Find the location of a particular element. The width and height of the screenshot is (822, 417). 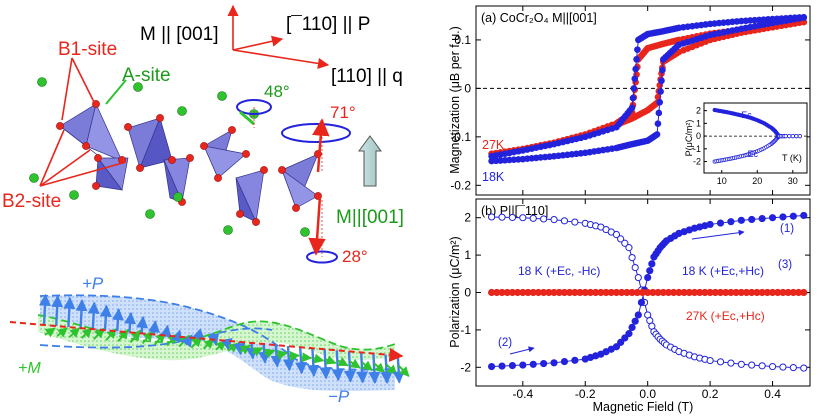

chart-b-xtick-label: -0.2 is located at coordinates (585, 394).